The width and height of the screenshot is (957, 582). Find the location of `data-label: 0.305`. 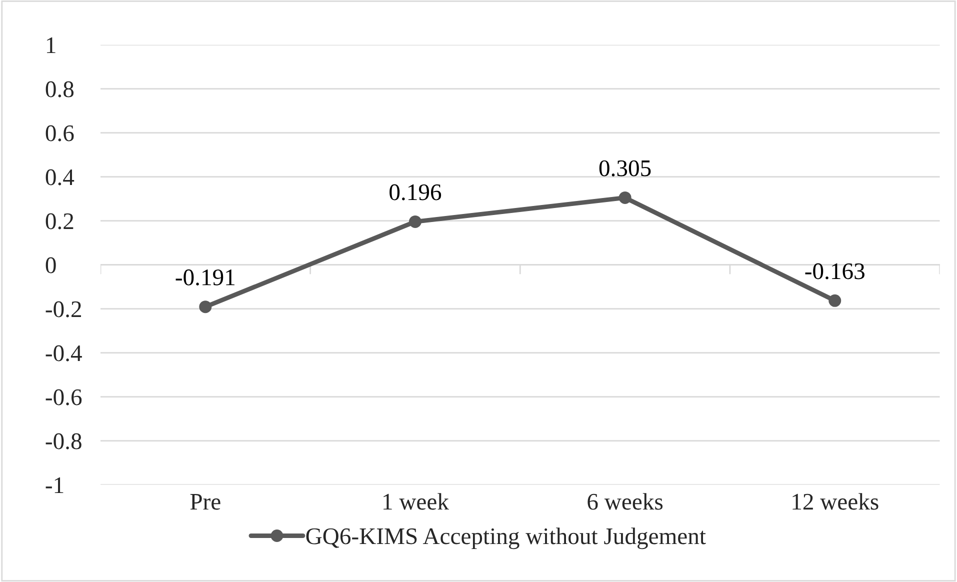

data-label: 0.305 is located at coordinates (625, 168).